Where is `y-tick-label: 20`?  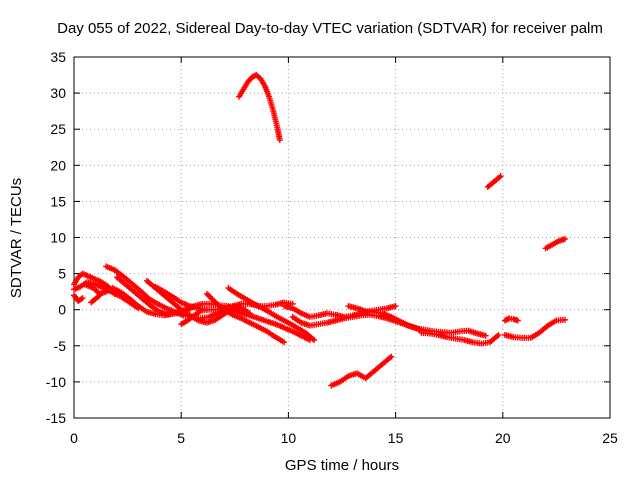 y-tick-label: 20 is located at coordinates (58, 165).